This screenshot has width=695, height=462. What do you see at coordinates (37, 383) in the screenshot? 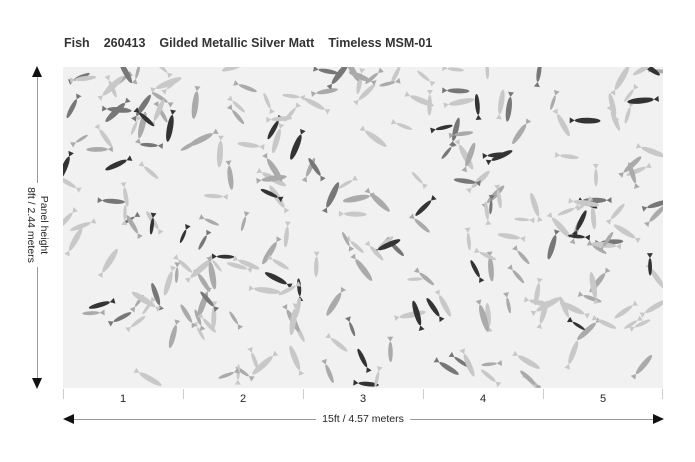
I see `arrow-down-icon` at bounding box center [37, 383].